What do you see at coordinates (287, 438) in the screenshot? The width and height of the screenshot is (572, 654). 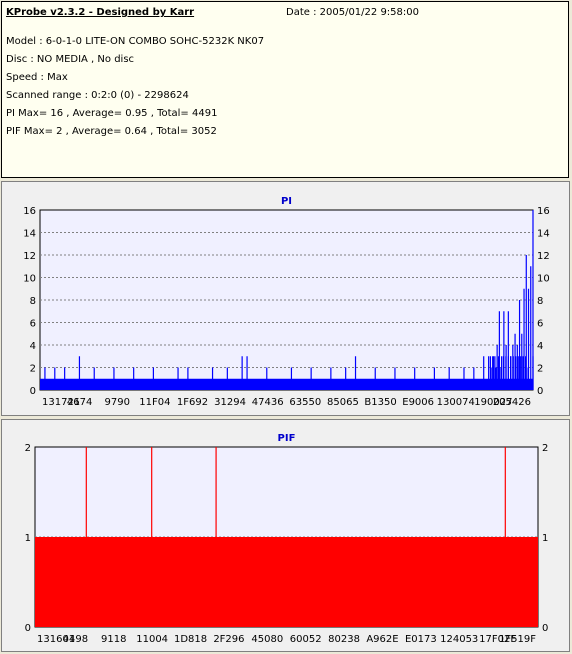 I see `pif-chart-title: PIF` at bounding box center [287, 438].